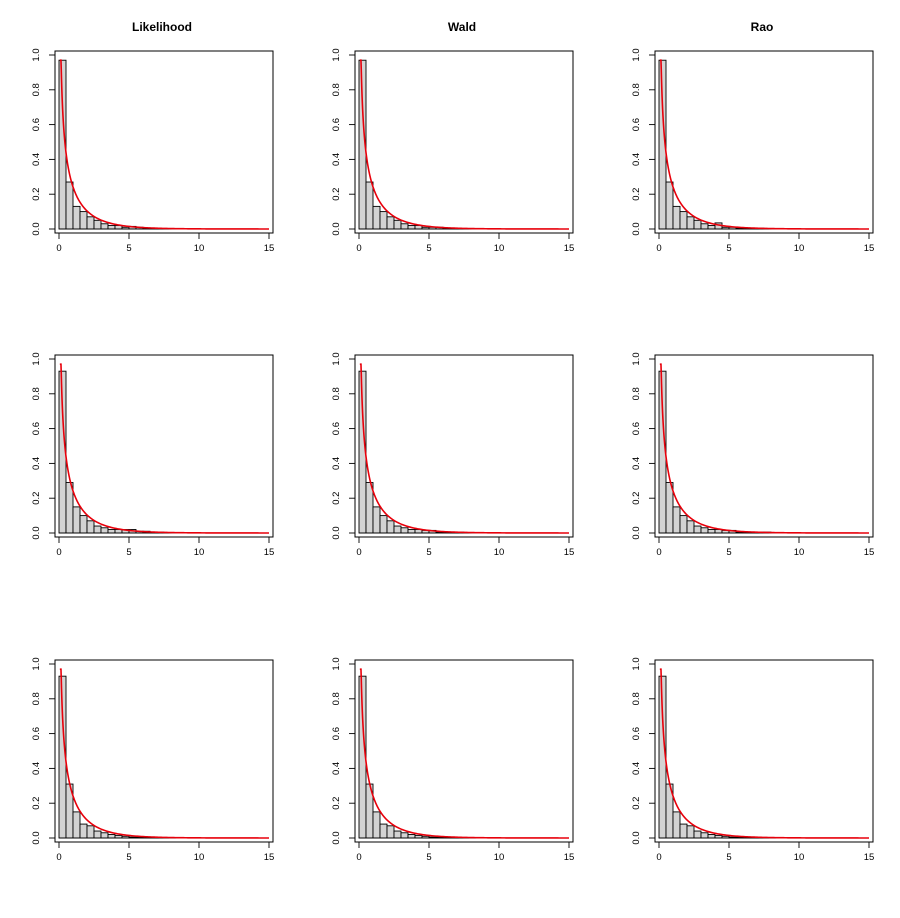 The height and width of the screenshot is (918, 900). Describe the element at coordinates (762, 27) in the screenshot. I see `column-title-rao: Rao` at that location.